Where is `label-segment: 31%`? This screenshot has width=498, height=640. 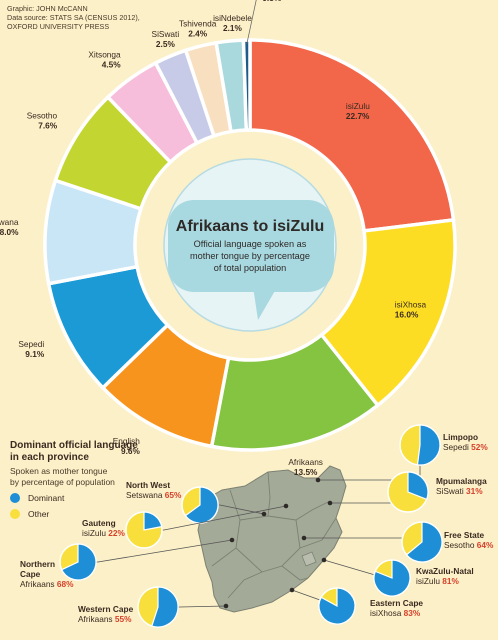 label-segment: 31% is located at coordinates (474, 491).